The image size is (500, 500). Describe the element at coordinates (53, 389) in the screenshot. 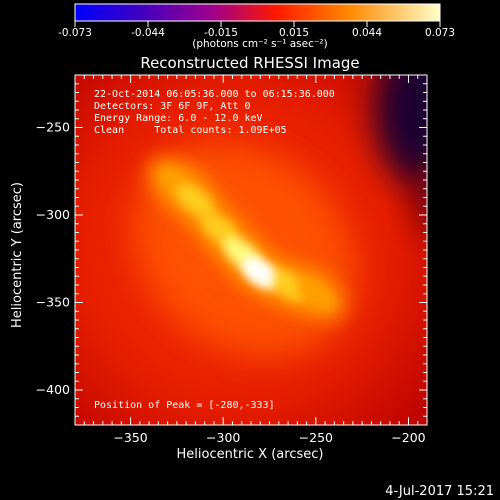

I see `y-tick-label: −400` at that location.